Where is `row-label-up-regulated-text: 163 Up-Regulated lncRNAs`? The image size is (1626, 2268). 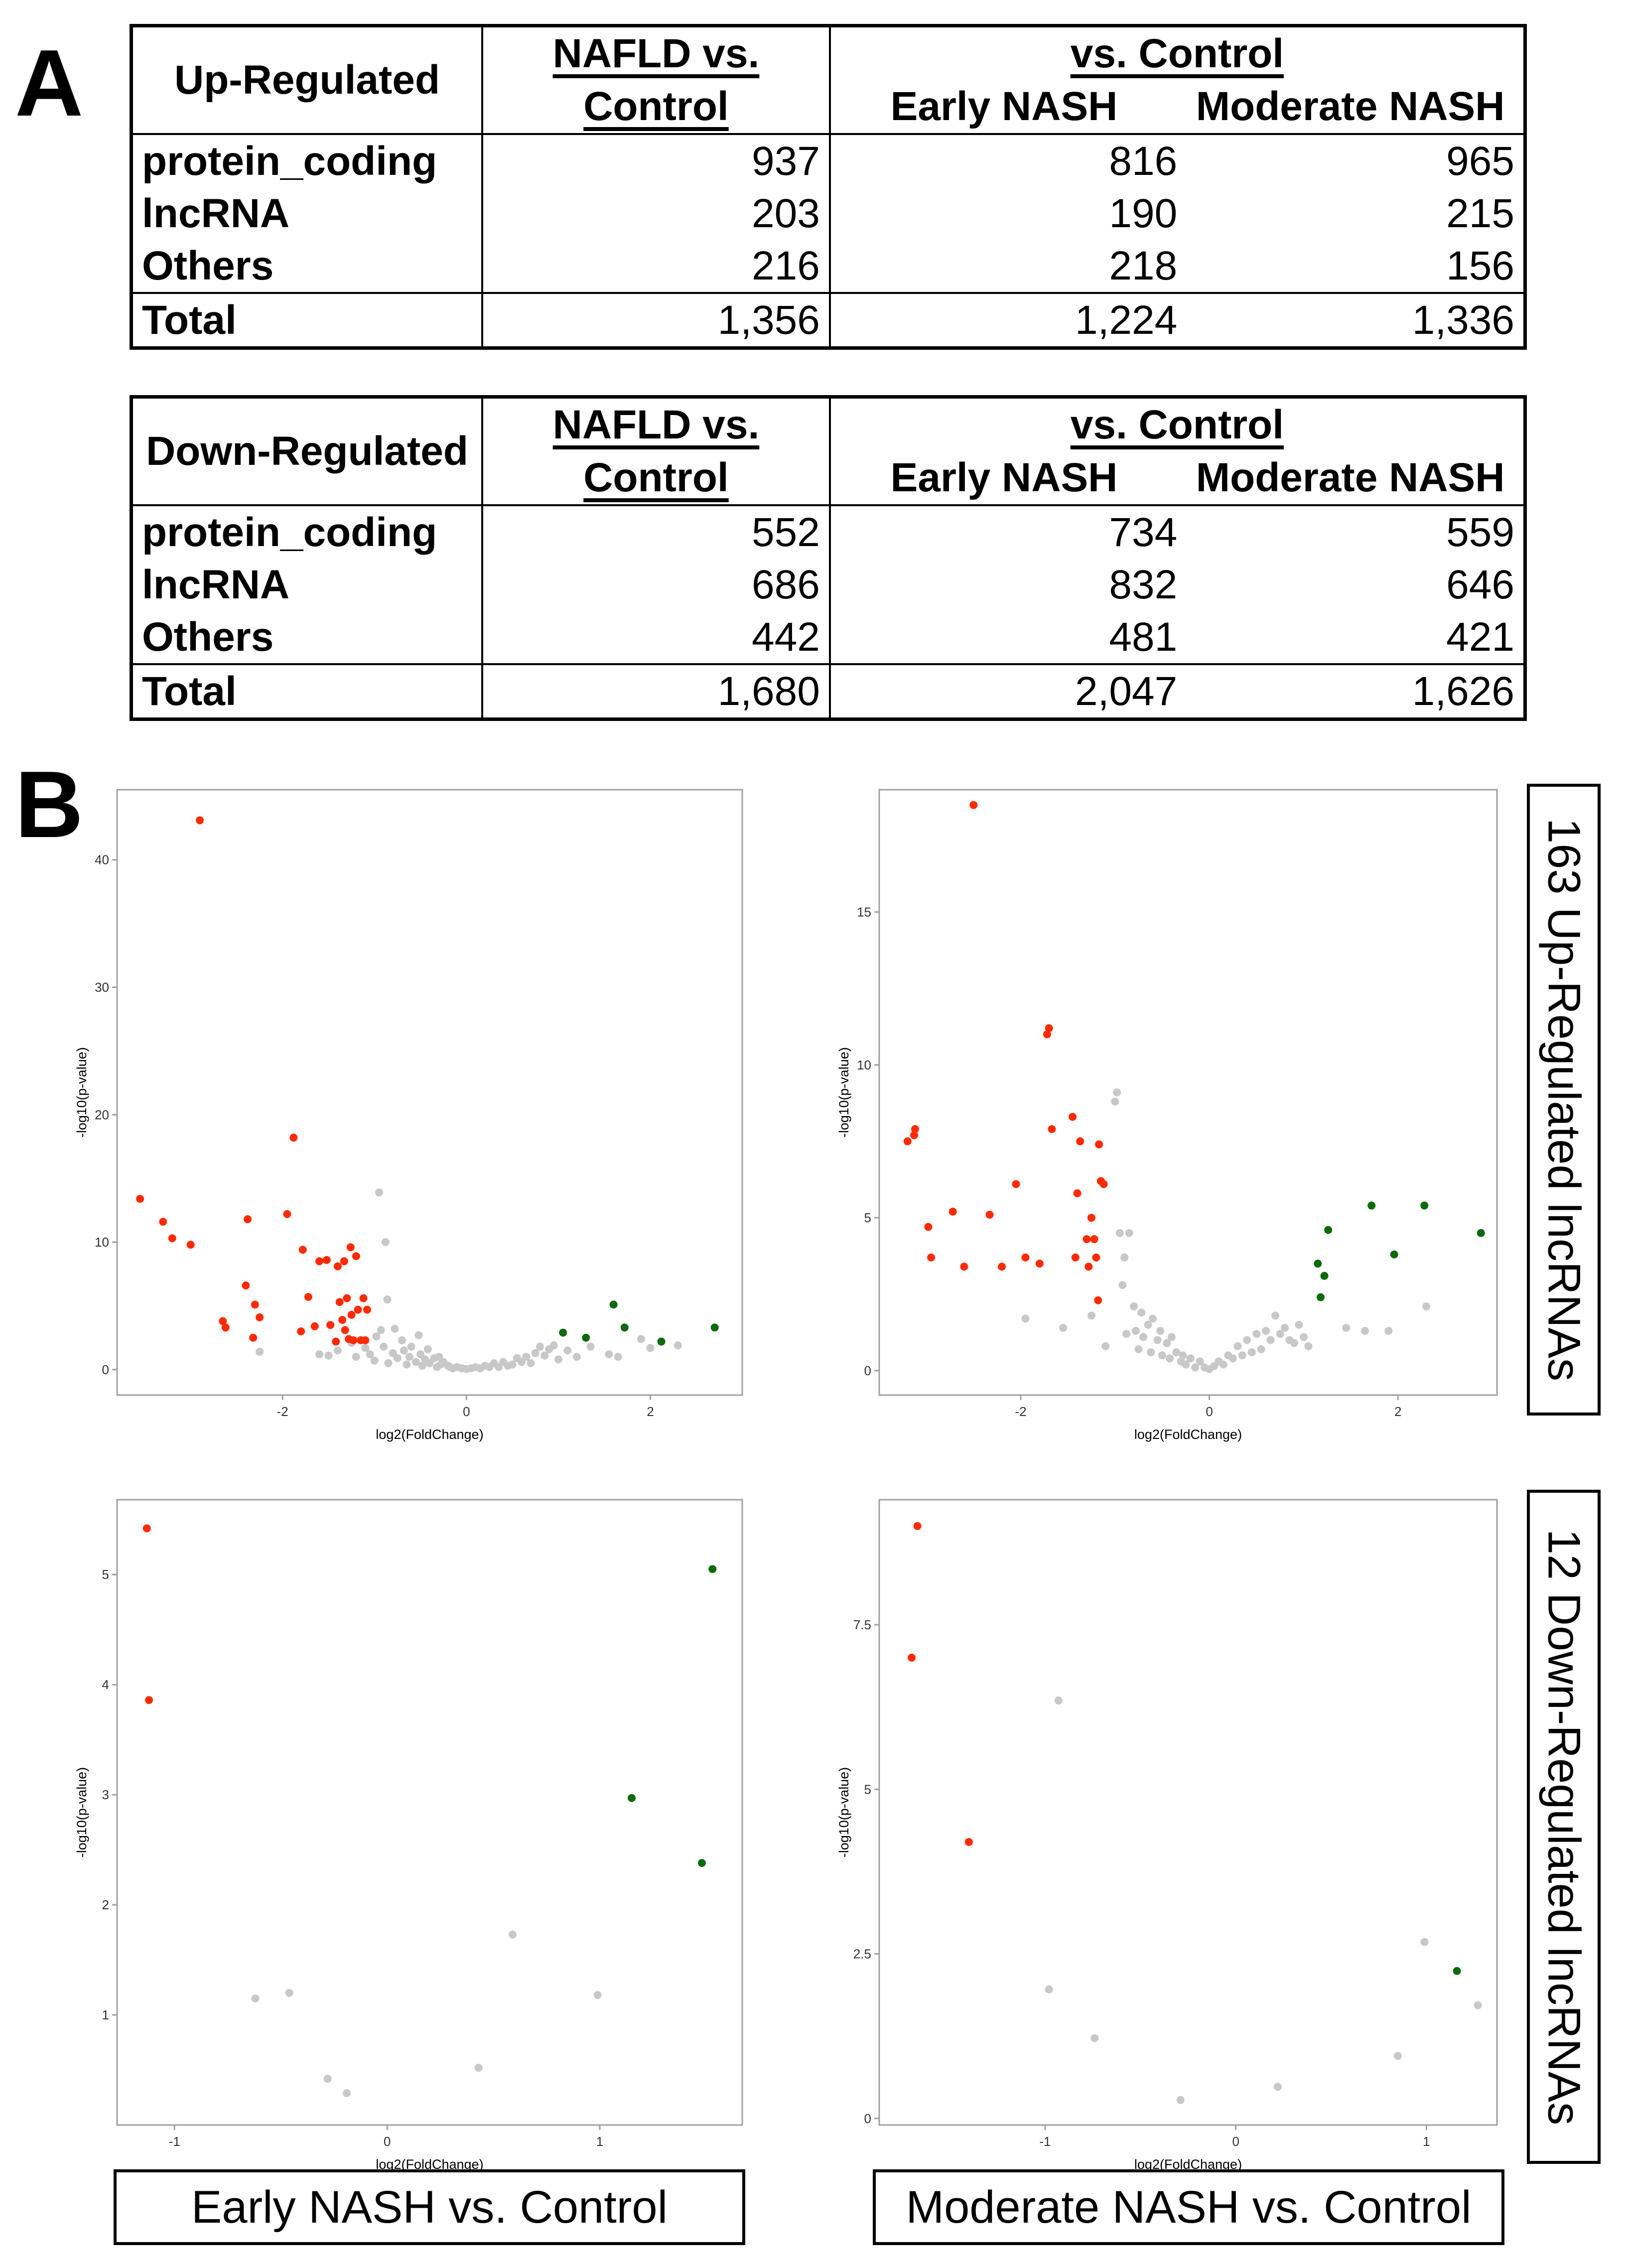
row-label-up-regulated-text: 163 Up-Regulated lncRNAs is located at coordinates (1564, 1100).